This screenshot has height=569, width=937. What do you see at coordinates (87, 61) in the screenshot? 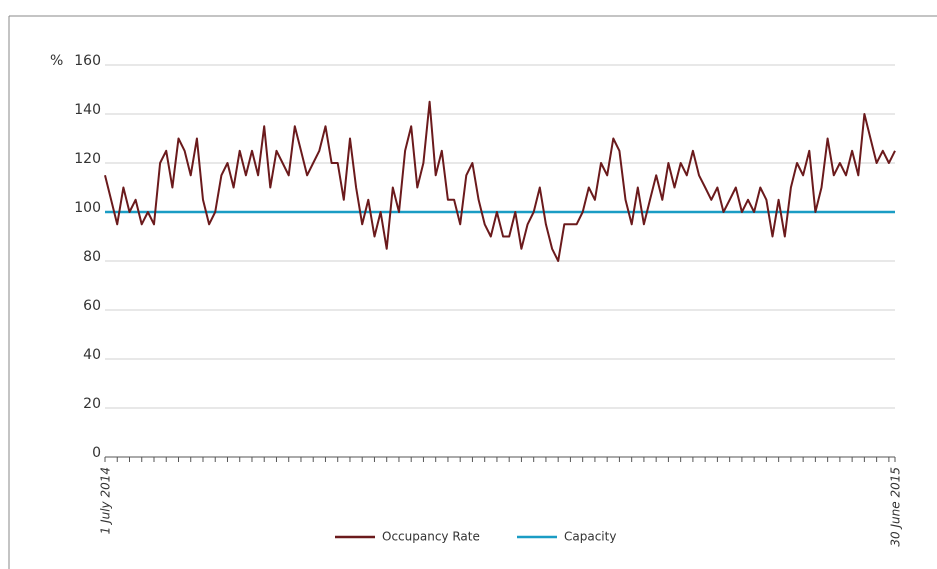
I see `y-tick-label: 160` at bounding box center [87, 61].